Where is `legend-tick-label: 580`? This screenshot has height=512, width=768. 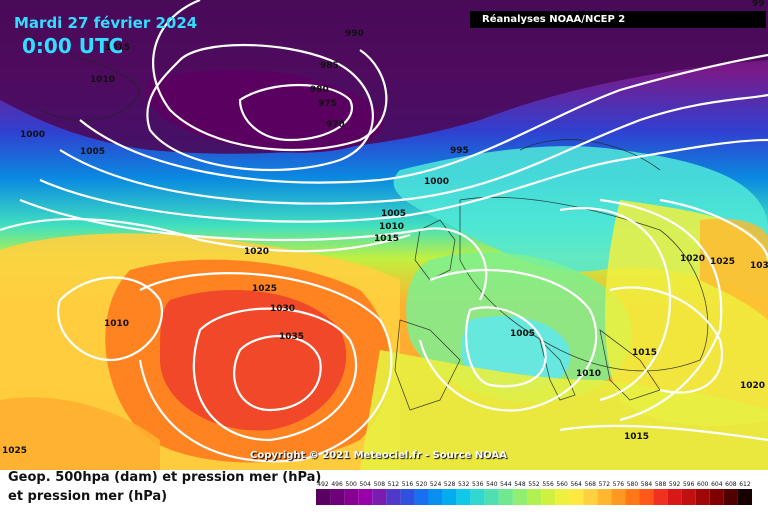
legend-tick-label: 580 is located at coordinates (633, 484).